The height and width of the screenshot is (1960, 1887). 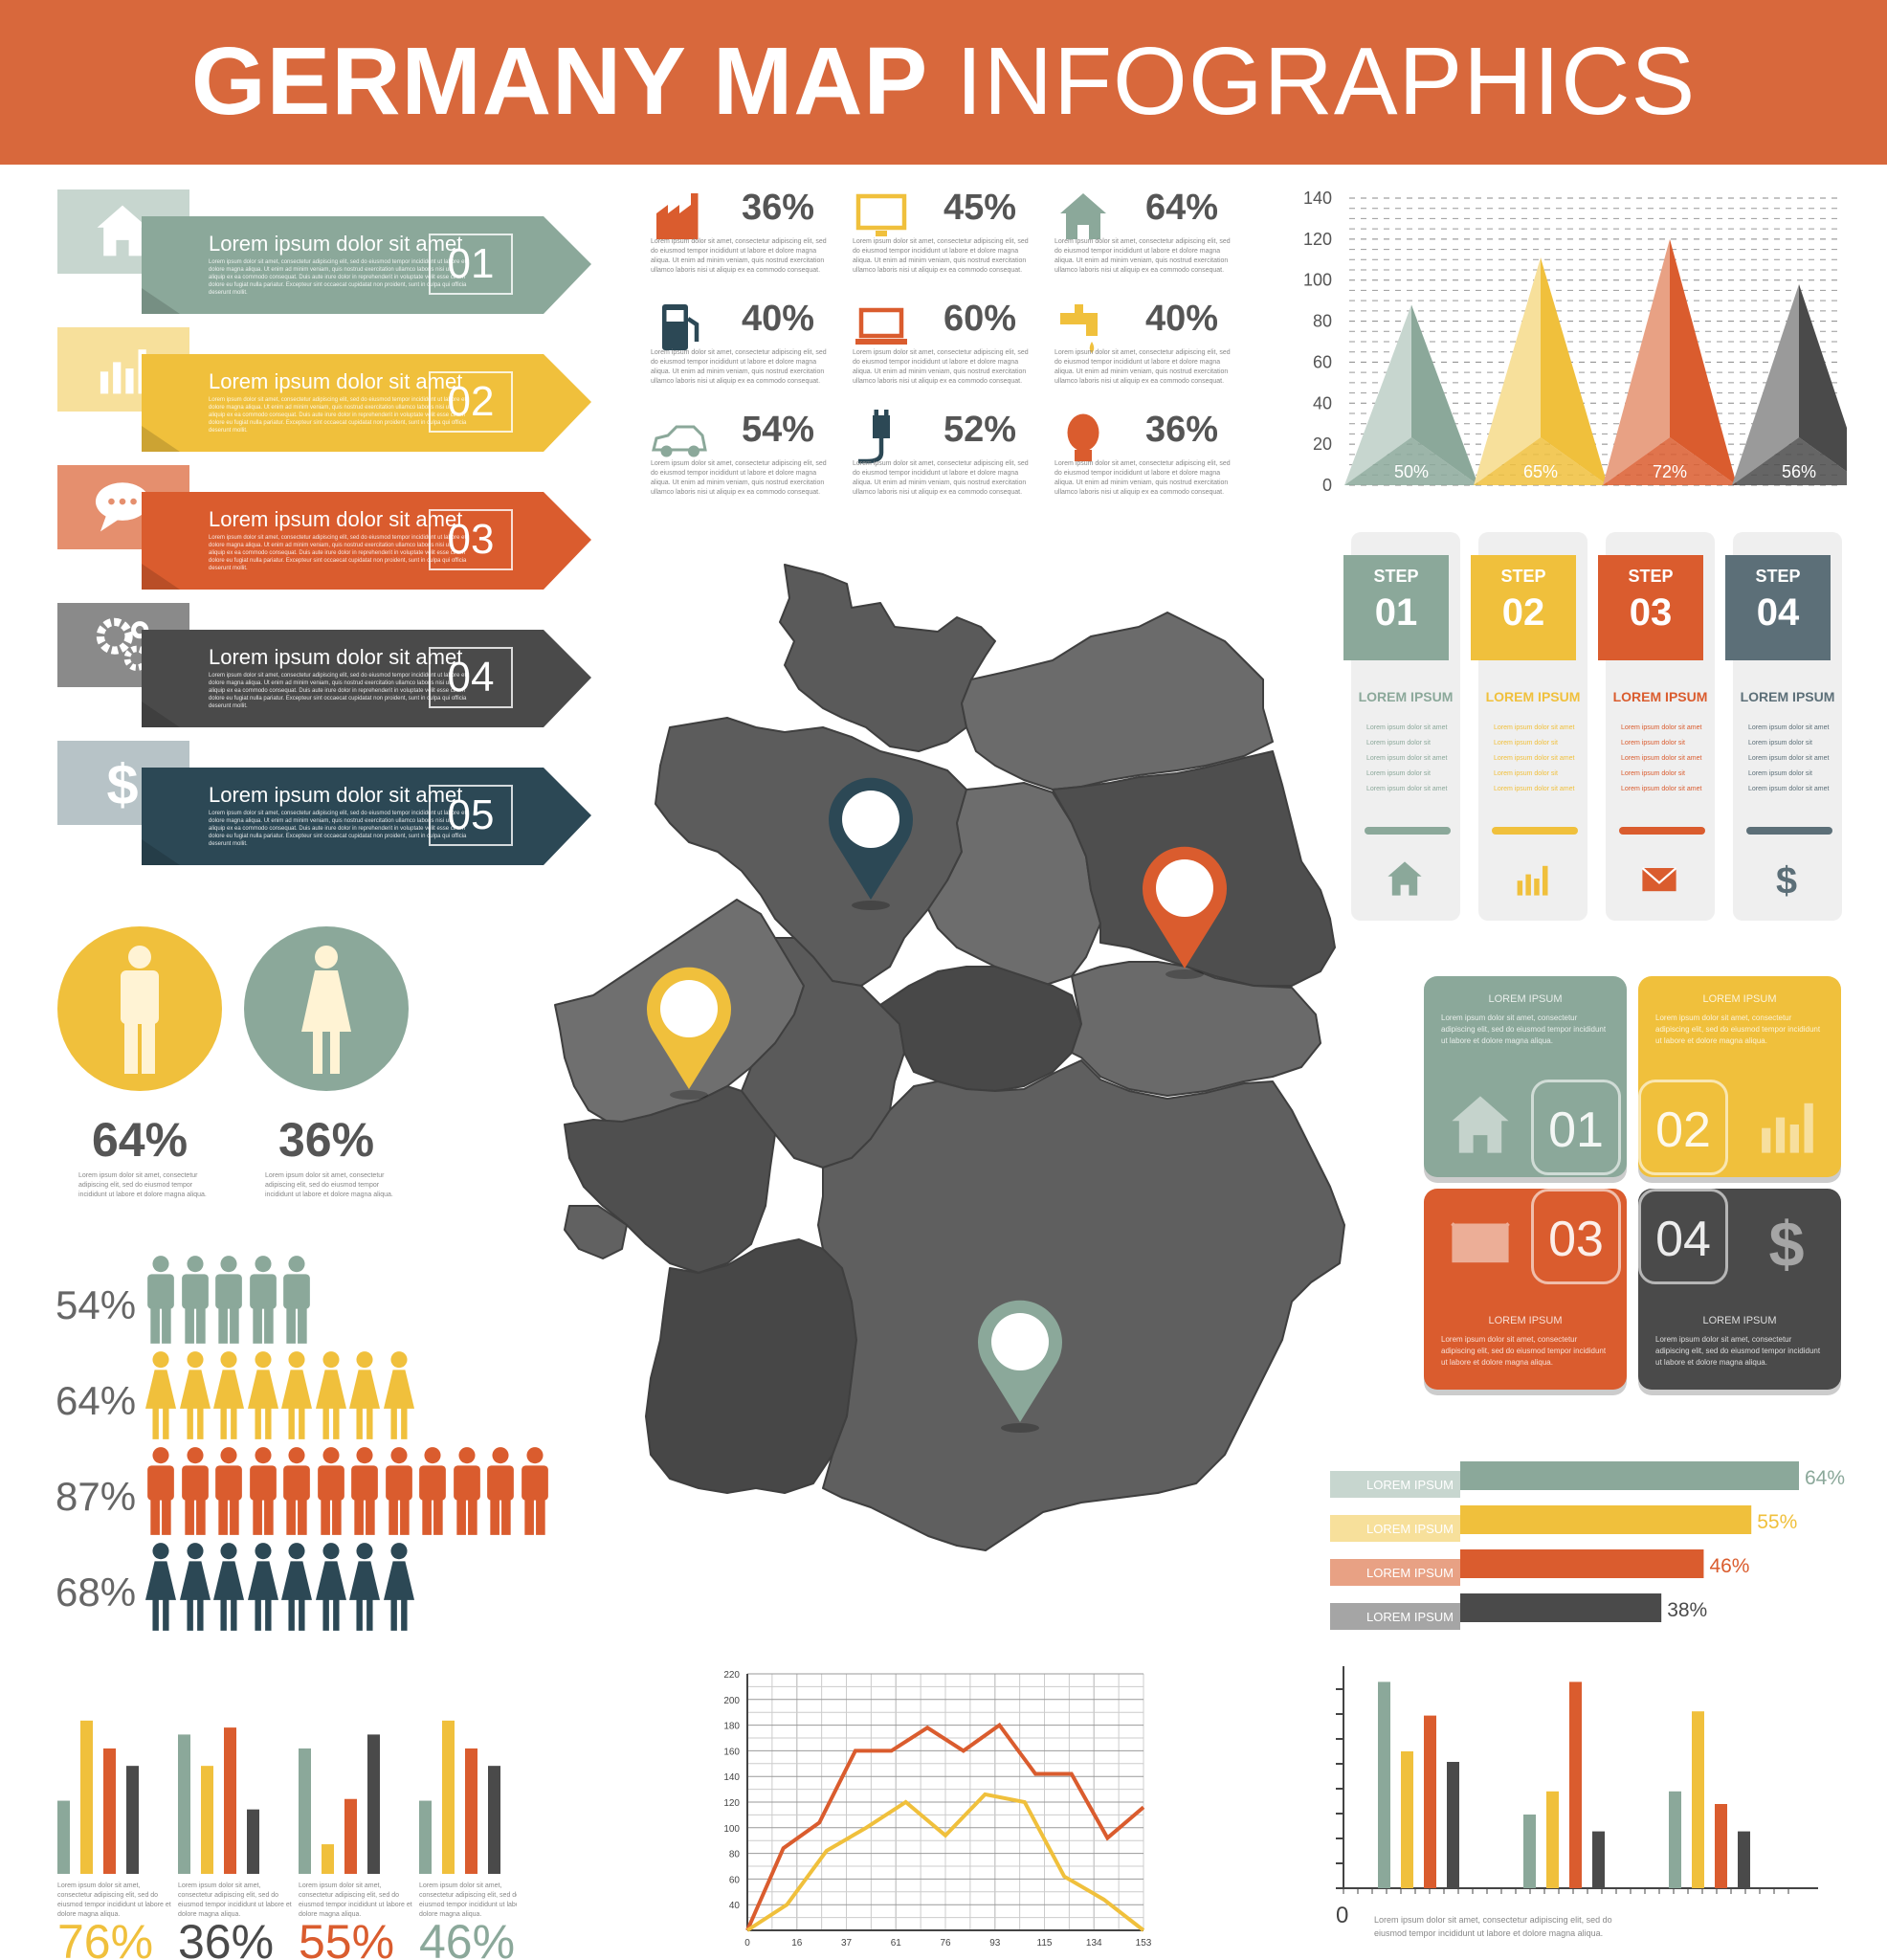 What do you see at coordinates (945, 1827) in the screenshot?
I see `series-line` at bounding box center [945, 1827].